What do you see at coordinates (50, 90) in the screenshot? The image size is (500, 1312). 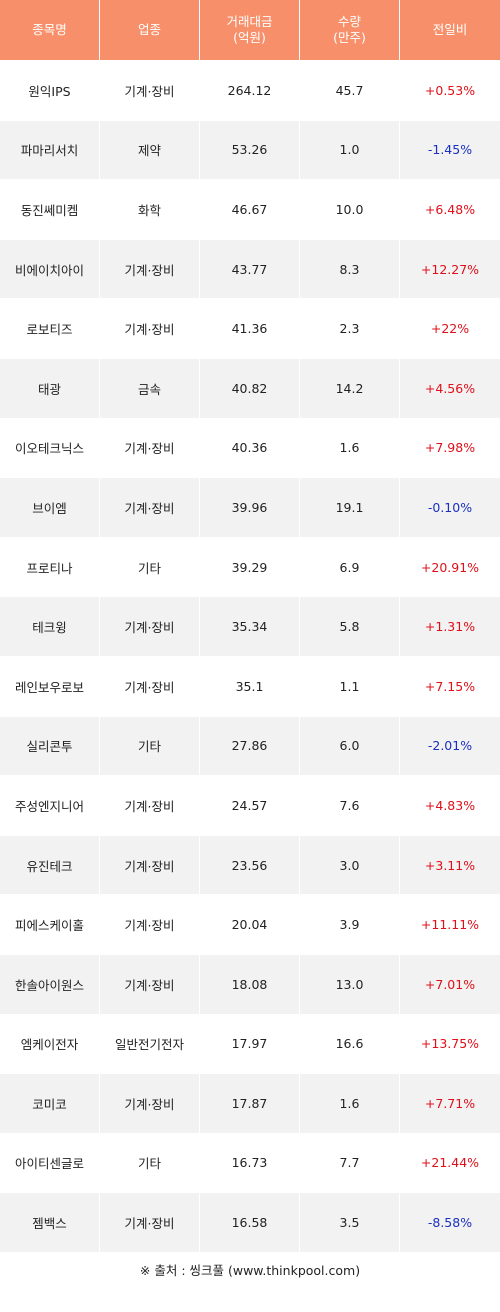 I see `stock-name-cell: 원익IPS` at bounding box center [50, 90].